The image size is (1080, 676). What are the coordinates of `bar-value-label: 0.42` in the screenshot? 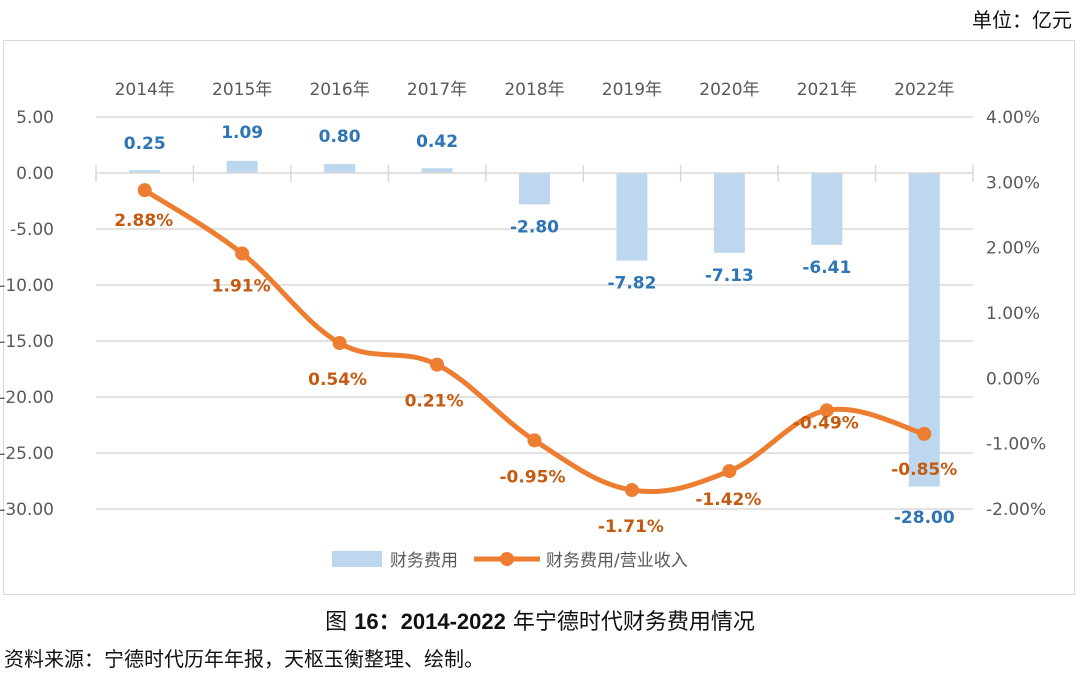 It's located at (437, 142).